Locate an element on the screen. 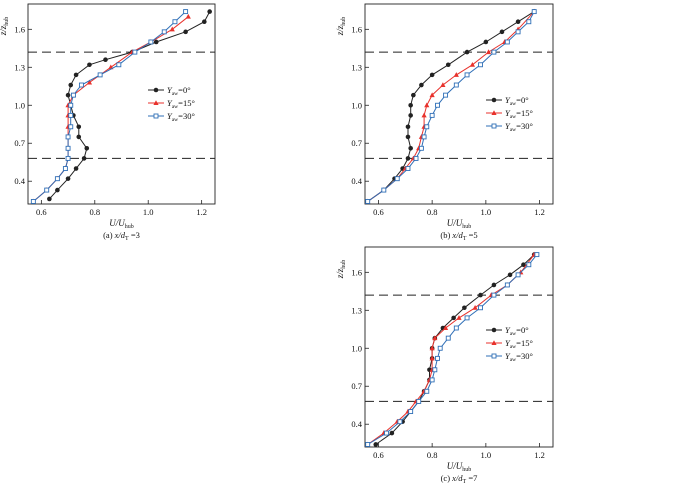  plot-frame is located at coordinates (459, 104).